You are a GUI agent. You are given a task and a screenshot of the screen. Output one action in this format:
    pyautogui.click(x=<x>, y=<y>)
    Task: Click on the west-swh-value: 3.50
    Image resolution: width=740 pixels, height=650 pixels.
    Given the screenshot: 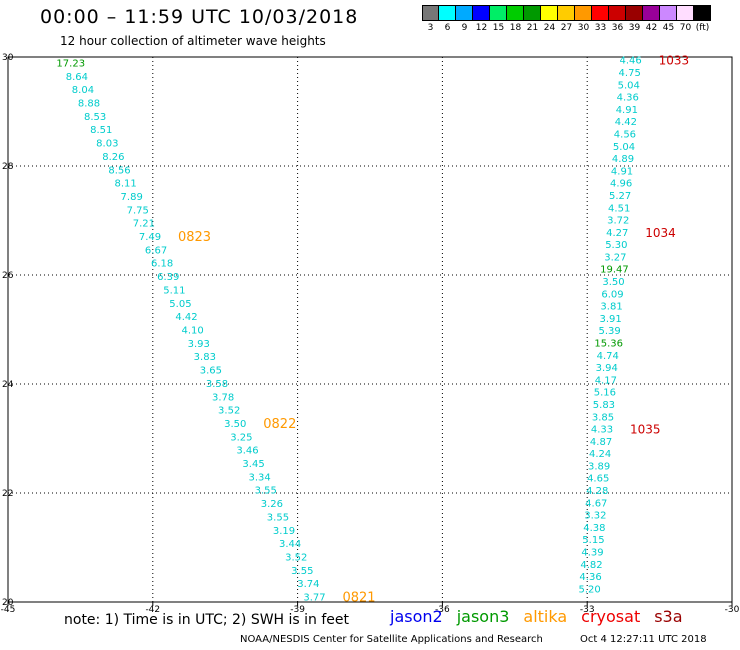 What is the action you would take?
    pyautogui.click(x=235, y=424)
    